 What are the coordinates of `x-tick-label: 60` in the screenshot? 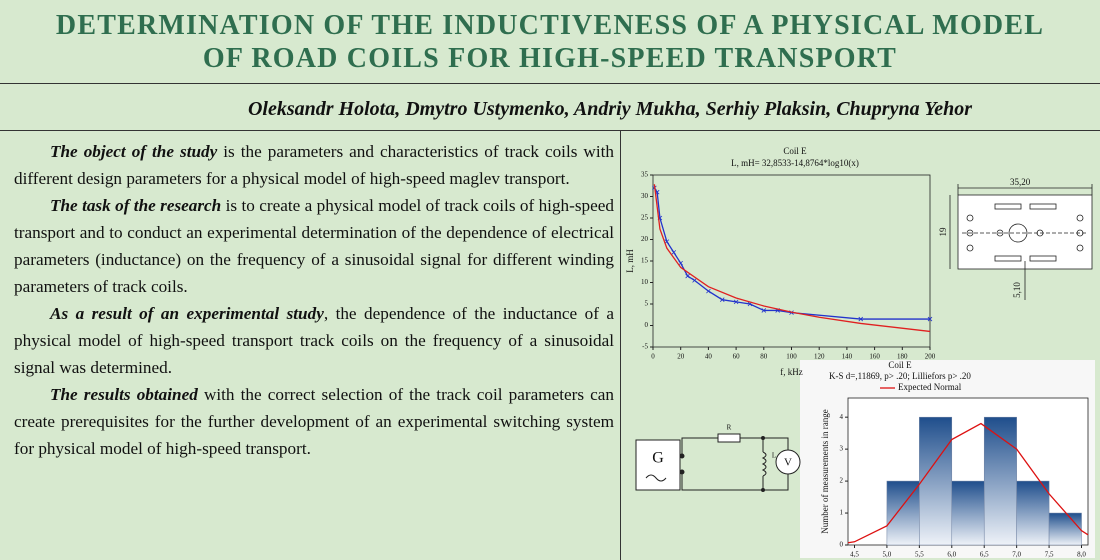 It's located at (737, 357).